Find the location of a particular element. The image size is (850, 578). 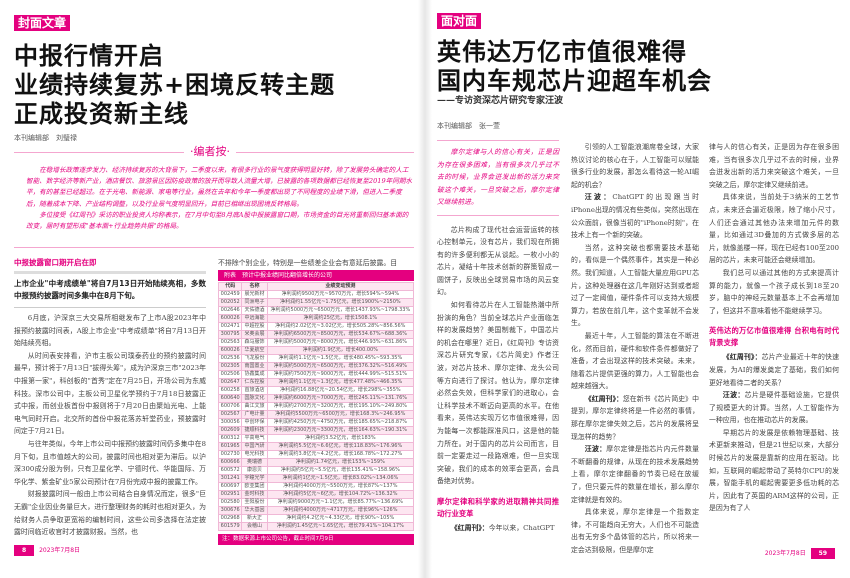

table-cell: 净利润约4000万元~5500万元，增长87%~137% is located at coordinates (340, 486).